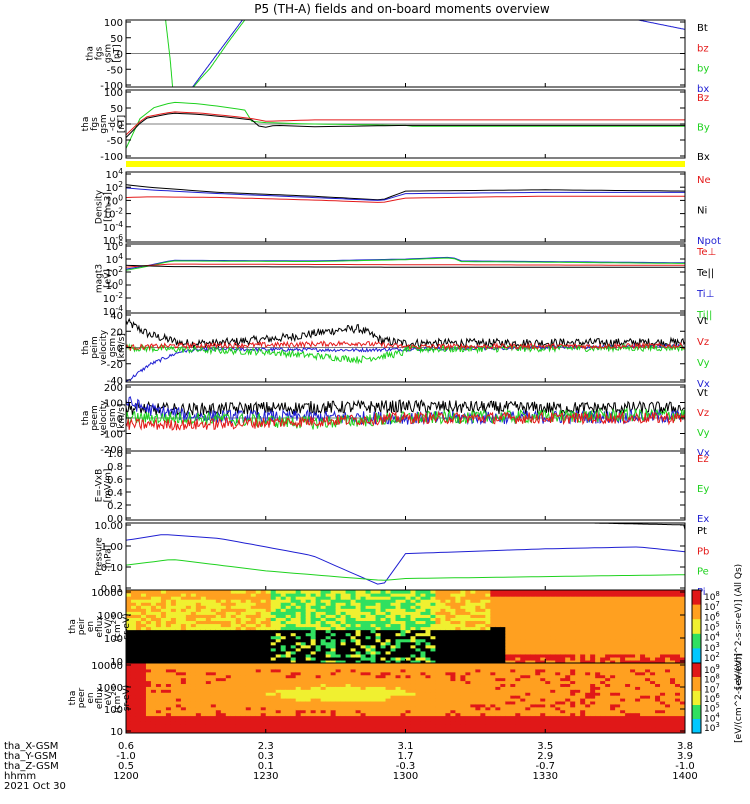  I want to click on y-axis-label: [nPa], so click(109, 556).